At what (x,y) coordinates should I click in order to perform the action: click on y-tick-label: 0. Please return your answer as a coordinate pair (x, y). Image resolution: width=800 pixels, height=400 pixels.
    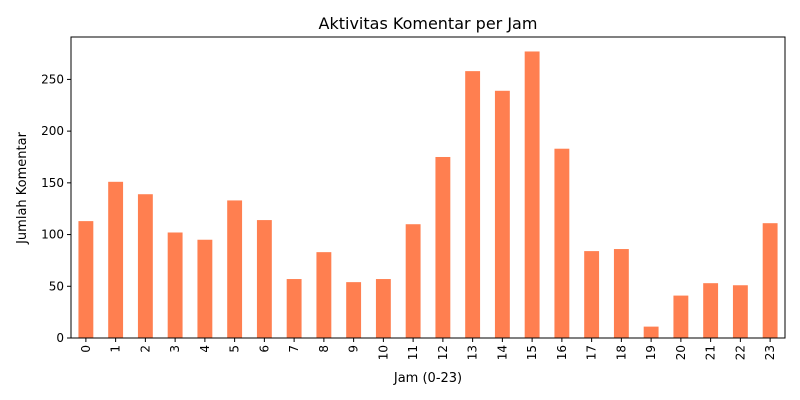
    Looking at the image, I should click on (60, 338).